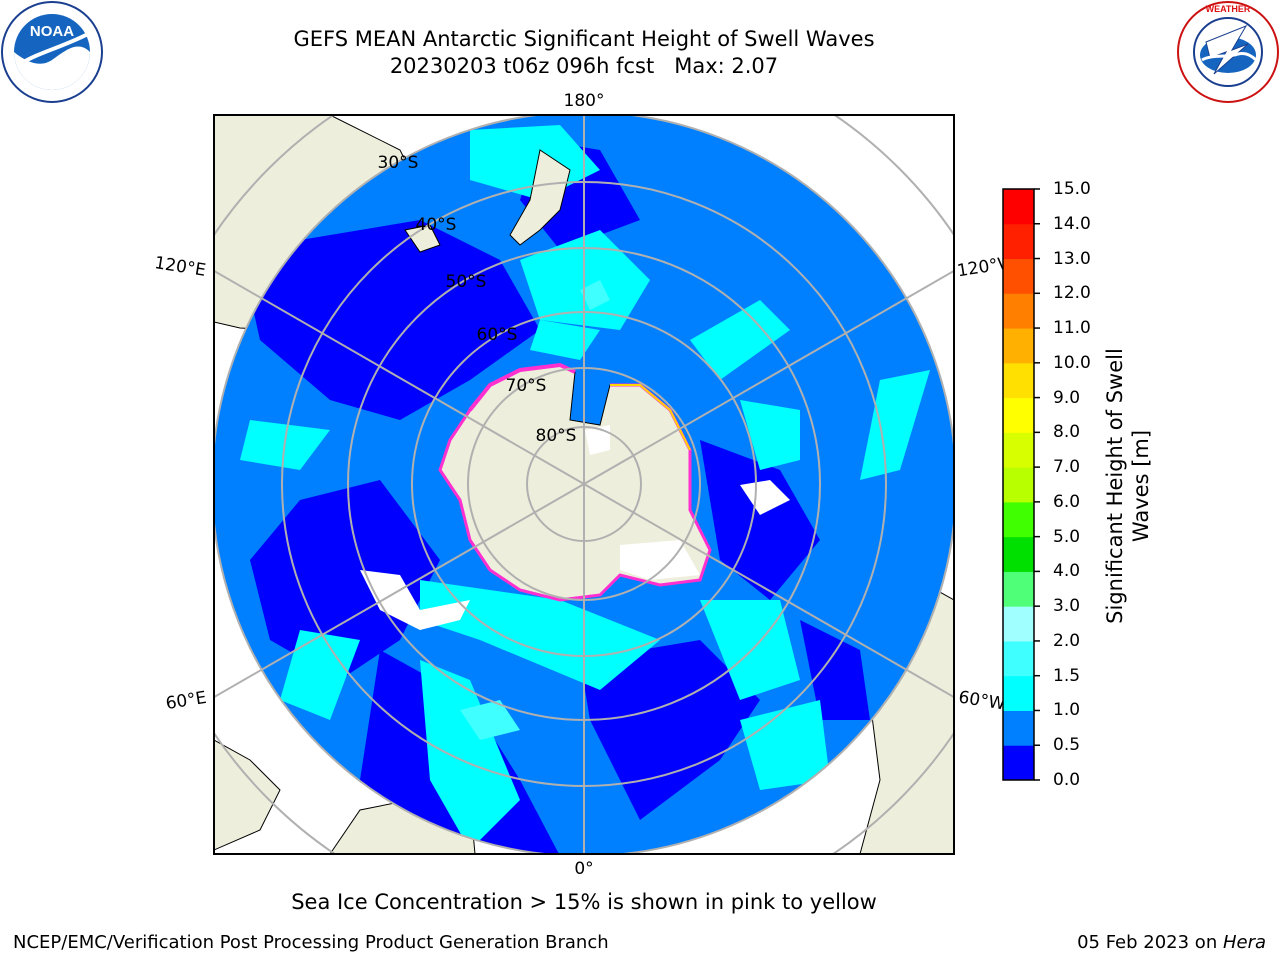 This screenshot has width=1280, height=960. Describe the element at coordinates (1067, 467) in the screenshot. I see `colorbar-tick-label: 7.0` at that location.